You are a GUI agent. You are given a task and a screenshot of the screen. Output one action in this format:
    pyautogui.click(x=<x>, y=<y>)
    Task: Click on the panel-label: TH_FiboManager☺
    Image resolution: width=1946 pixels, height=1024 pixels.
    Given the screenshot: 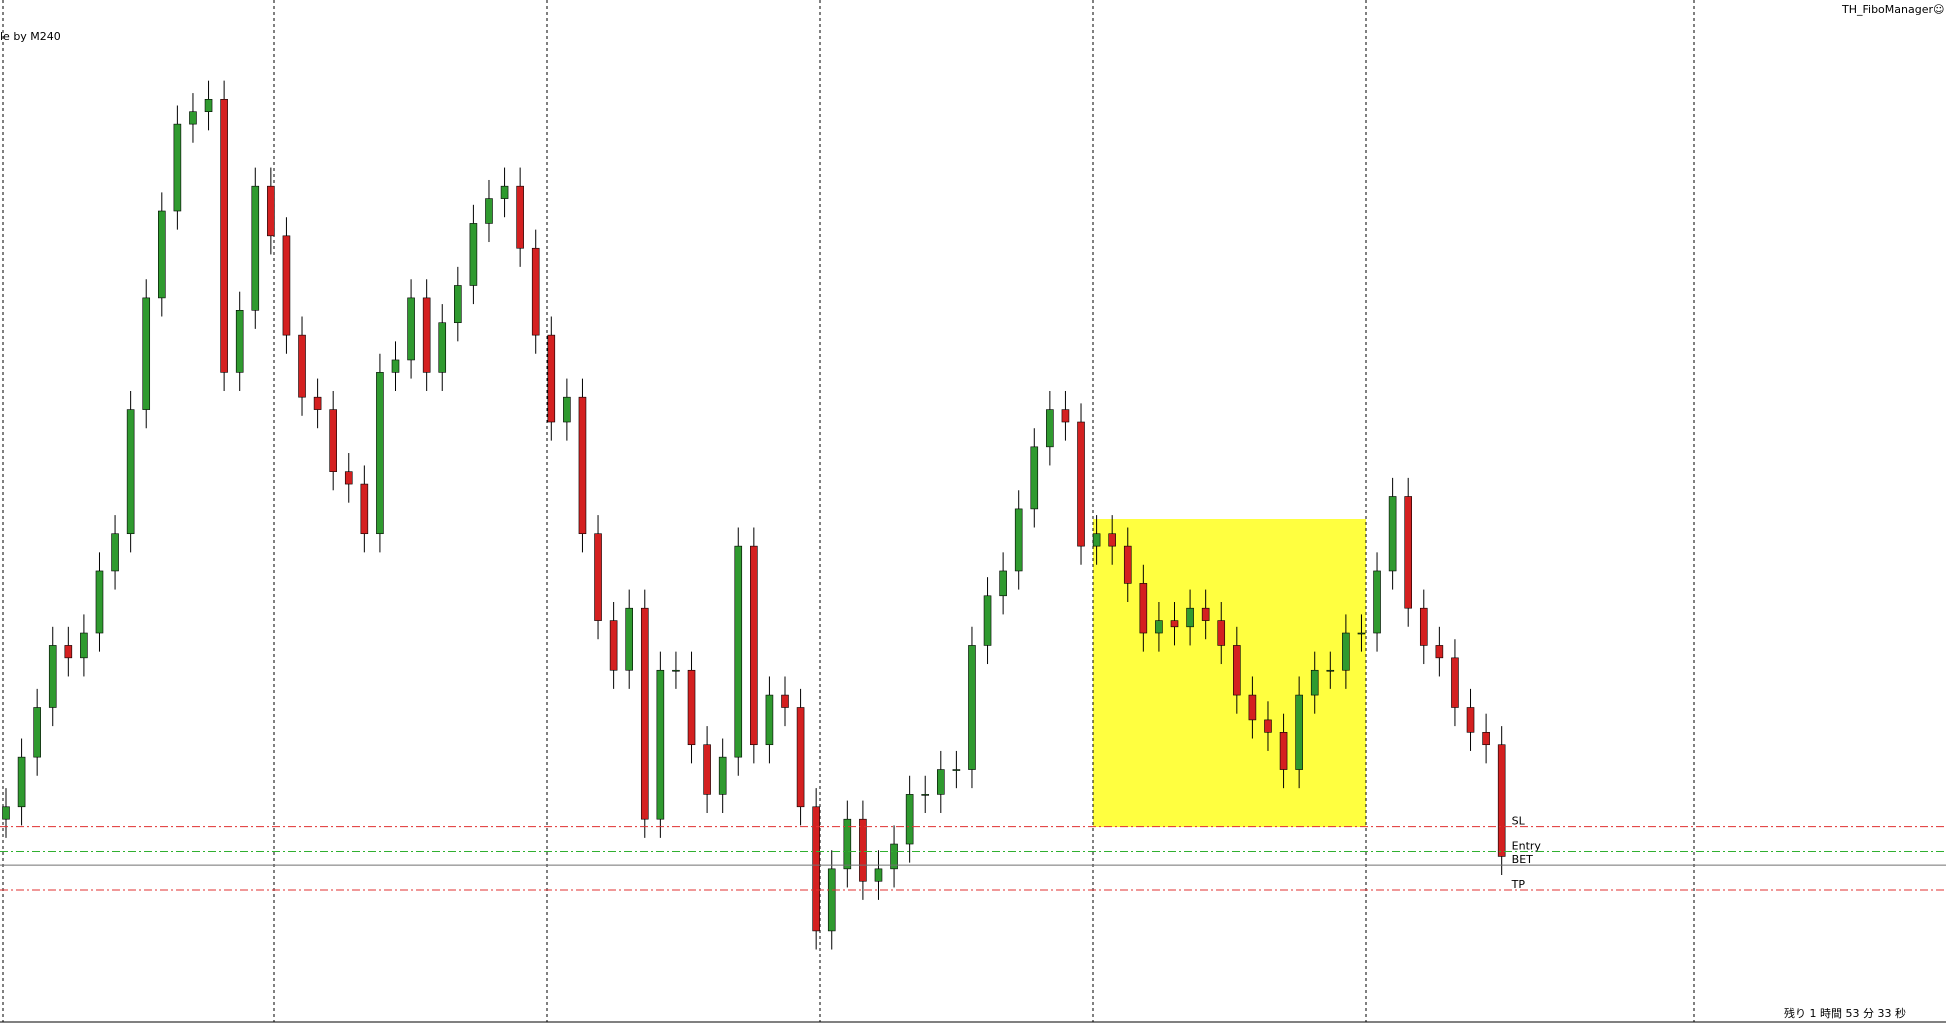 What is the action you would take?
    pyautogui.click(x=1892, y=9)
    